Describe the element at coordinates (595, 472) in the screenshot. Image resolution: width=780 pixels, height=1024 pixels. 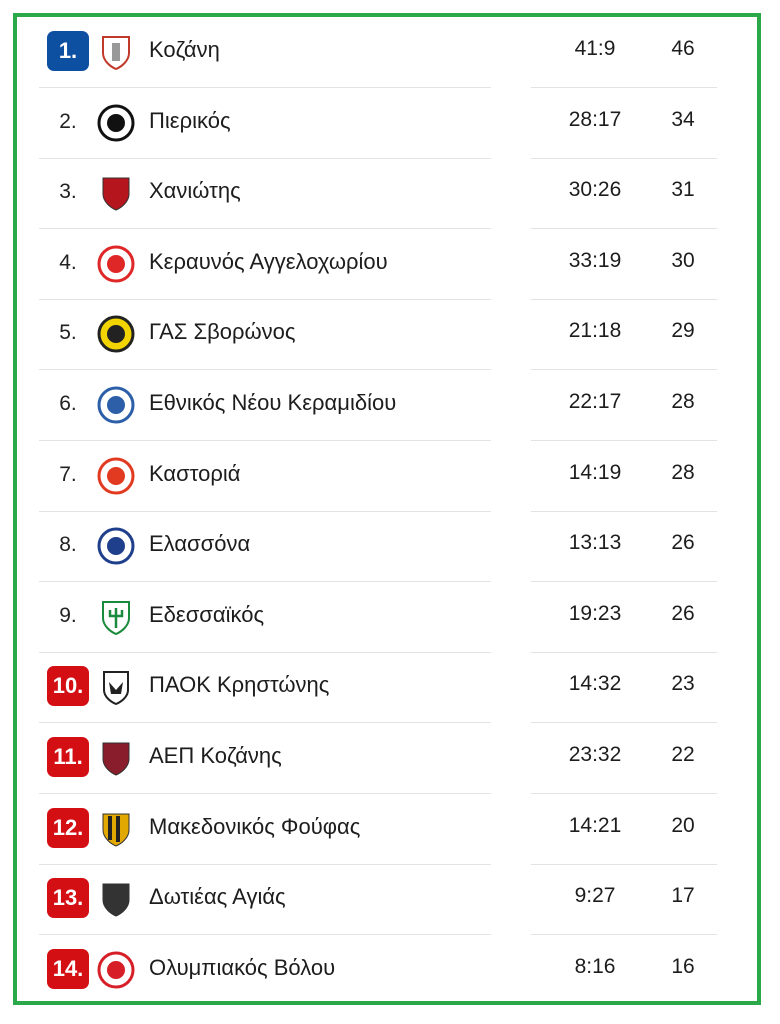
I see `goal-difference: 14:19` at that location.